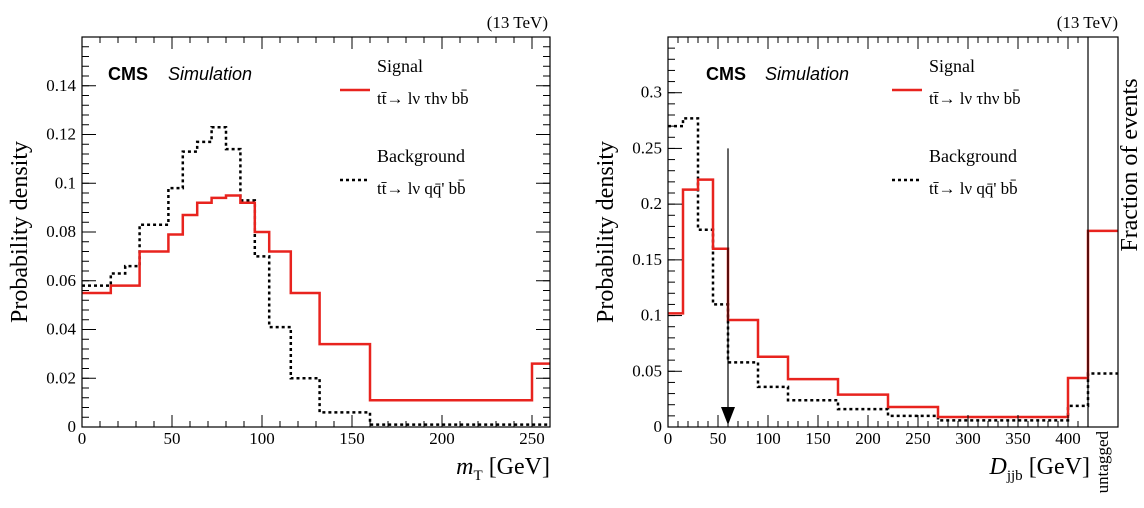 The width and height of the screenshot is (1144, 508). What do you see at coordinates (647, 147) in the screenshot?
I see `y-tick-label: 0.25` at bounding box center [647, 147].